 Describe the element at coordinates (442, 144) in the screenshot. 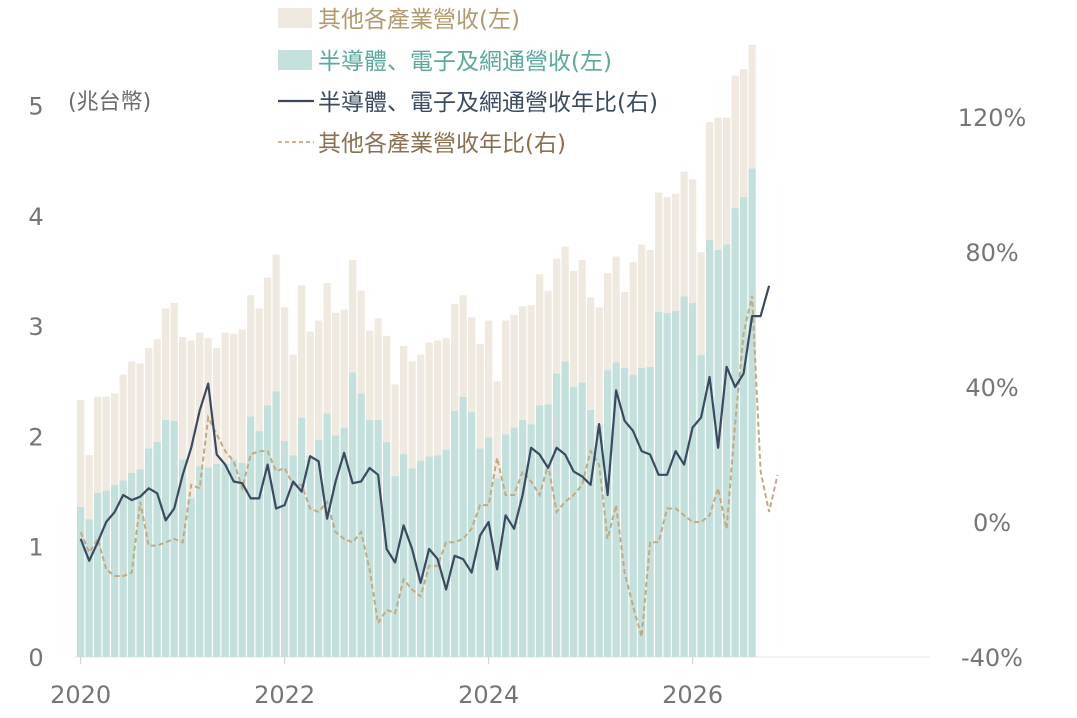

I see `legend-label: 其他各產業營收年比(右)` at that location.